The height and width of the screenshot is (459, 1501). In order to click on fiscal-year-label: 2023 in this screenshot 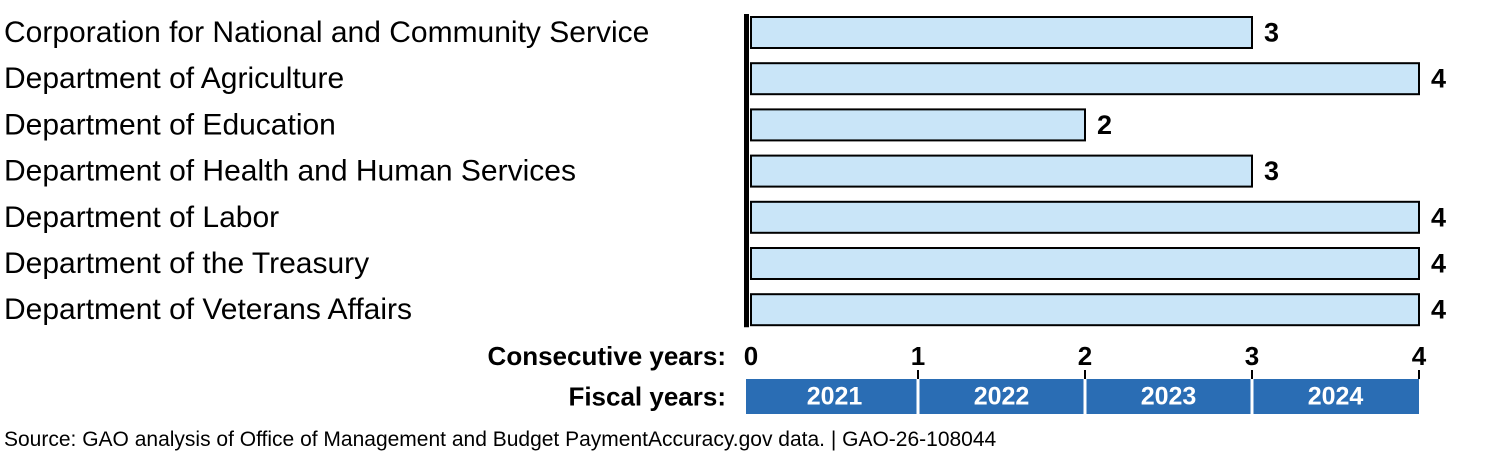, I will do `click(1169, 397)`.